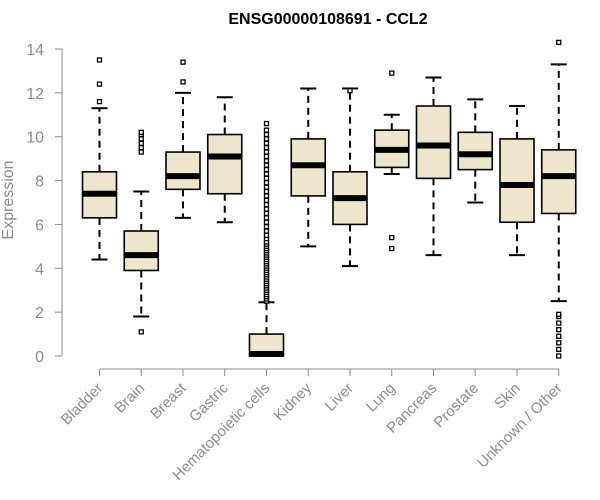  Describe the element at coordinates (457, 406) in the screenshot. I see `x-tick-label: Prostate` at that location.